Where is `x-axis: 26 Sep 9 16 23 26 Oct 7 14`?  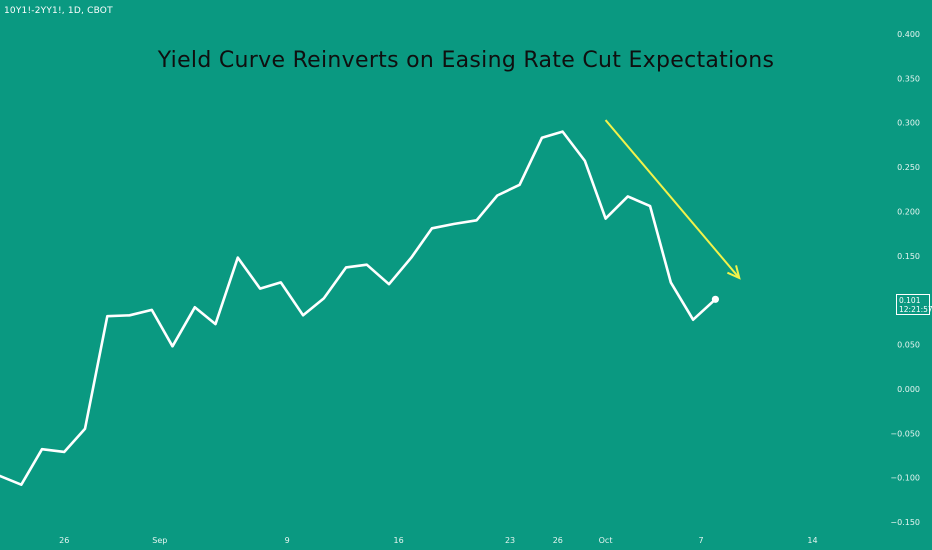
x-axis: 26 Sep 9 16 23 26 Oct 7 14 is located at coordinates (438, 540).